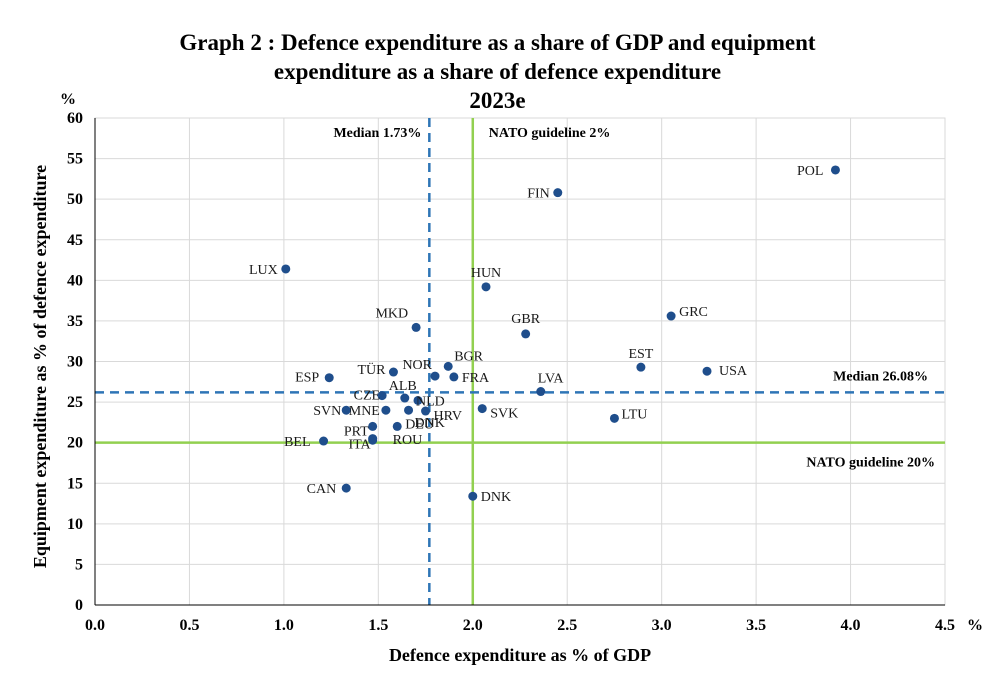 This screenshot has height=700, width=995. Describe the element at coordinates (75, 159) in the screenshot. I see `y-tick-label: 55` at that location.